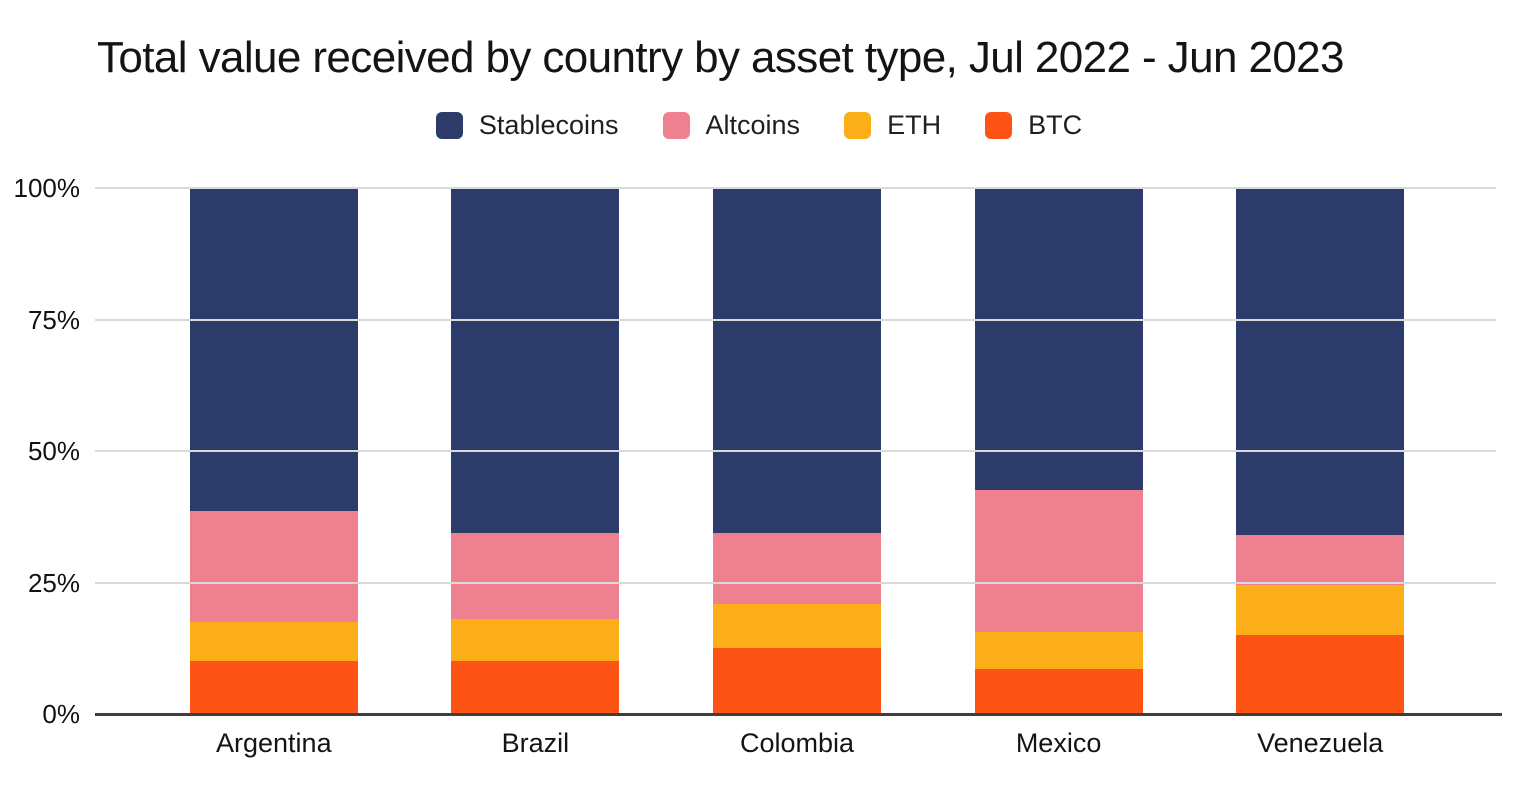 The image size is (1518, 796). What do you see at coordinates (1320, 743) in the screenshot?
I see `x-axis-label-venezuela: Venezuela` at bounding box center [1320, 743].